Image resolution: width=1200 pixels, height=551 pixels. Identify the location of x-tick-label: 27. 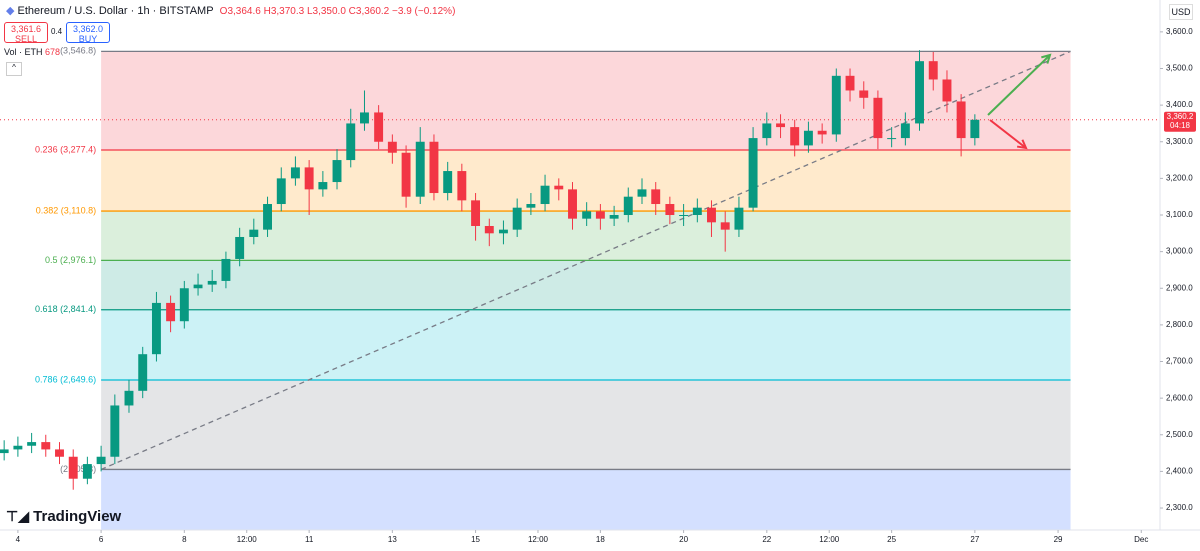
(974, 539).